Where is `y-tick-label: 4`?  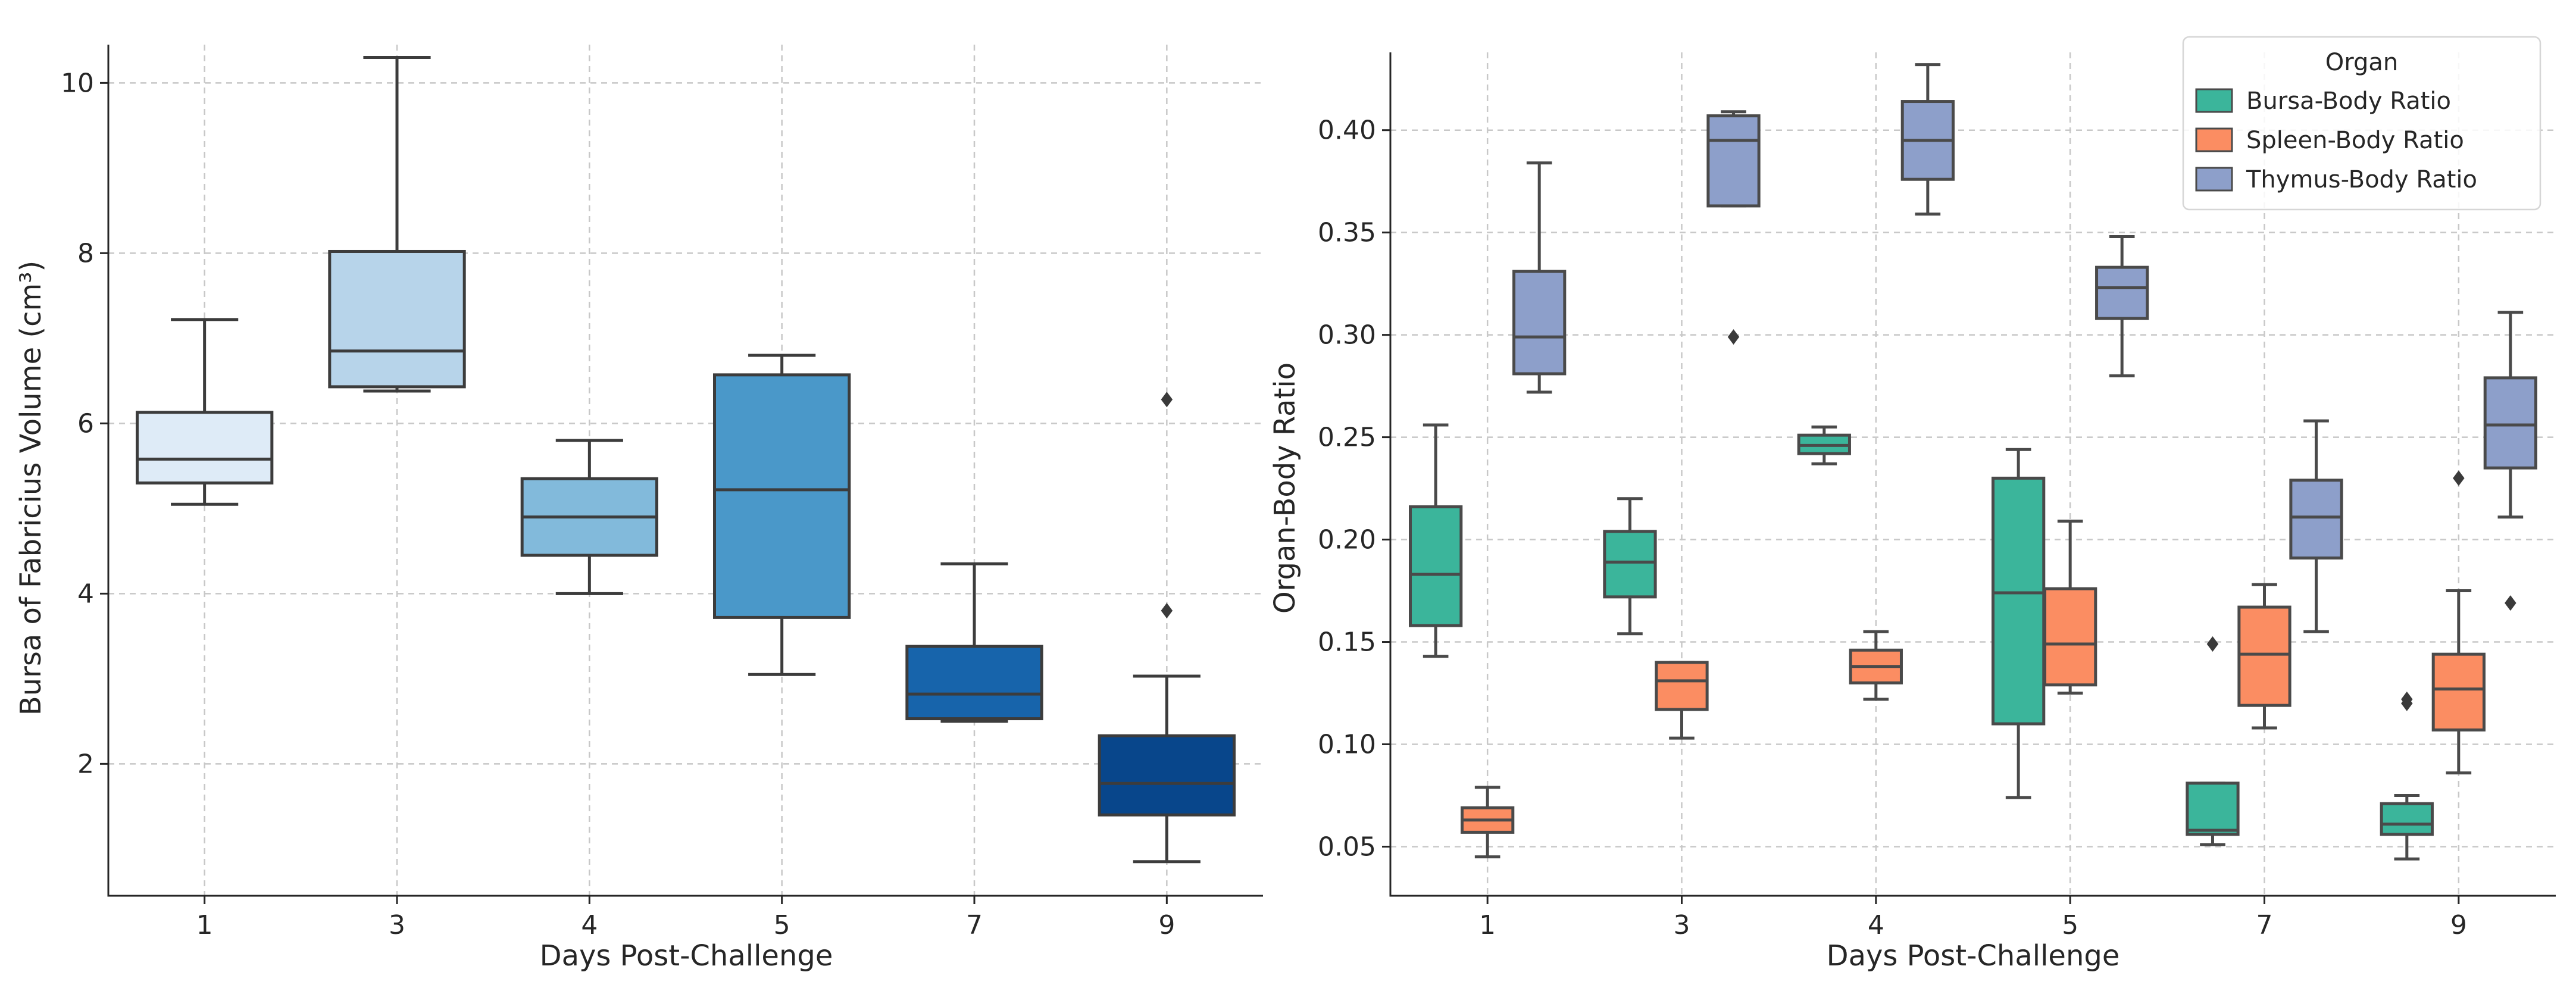 y-tick-label: 4 is located at coordinates (85, 594).